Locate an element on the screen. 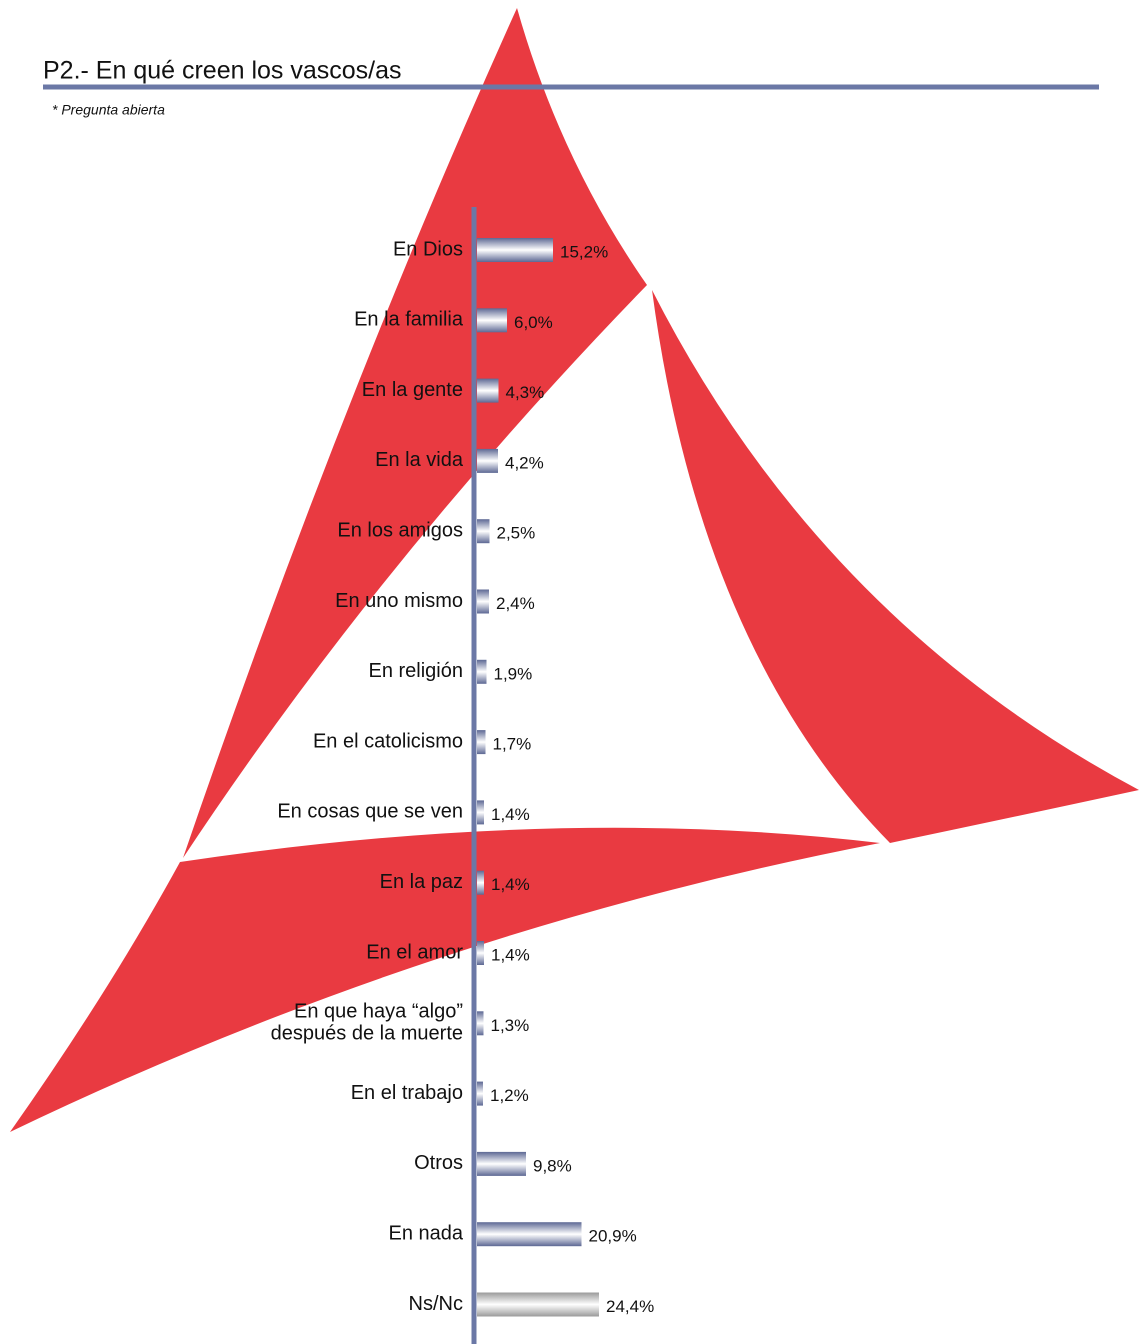  value-label: 2,5% is located at coordinates (516, 533).